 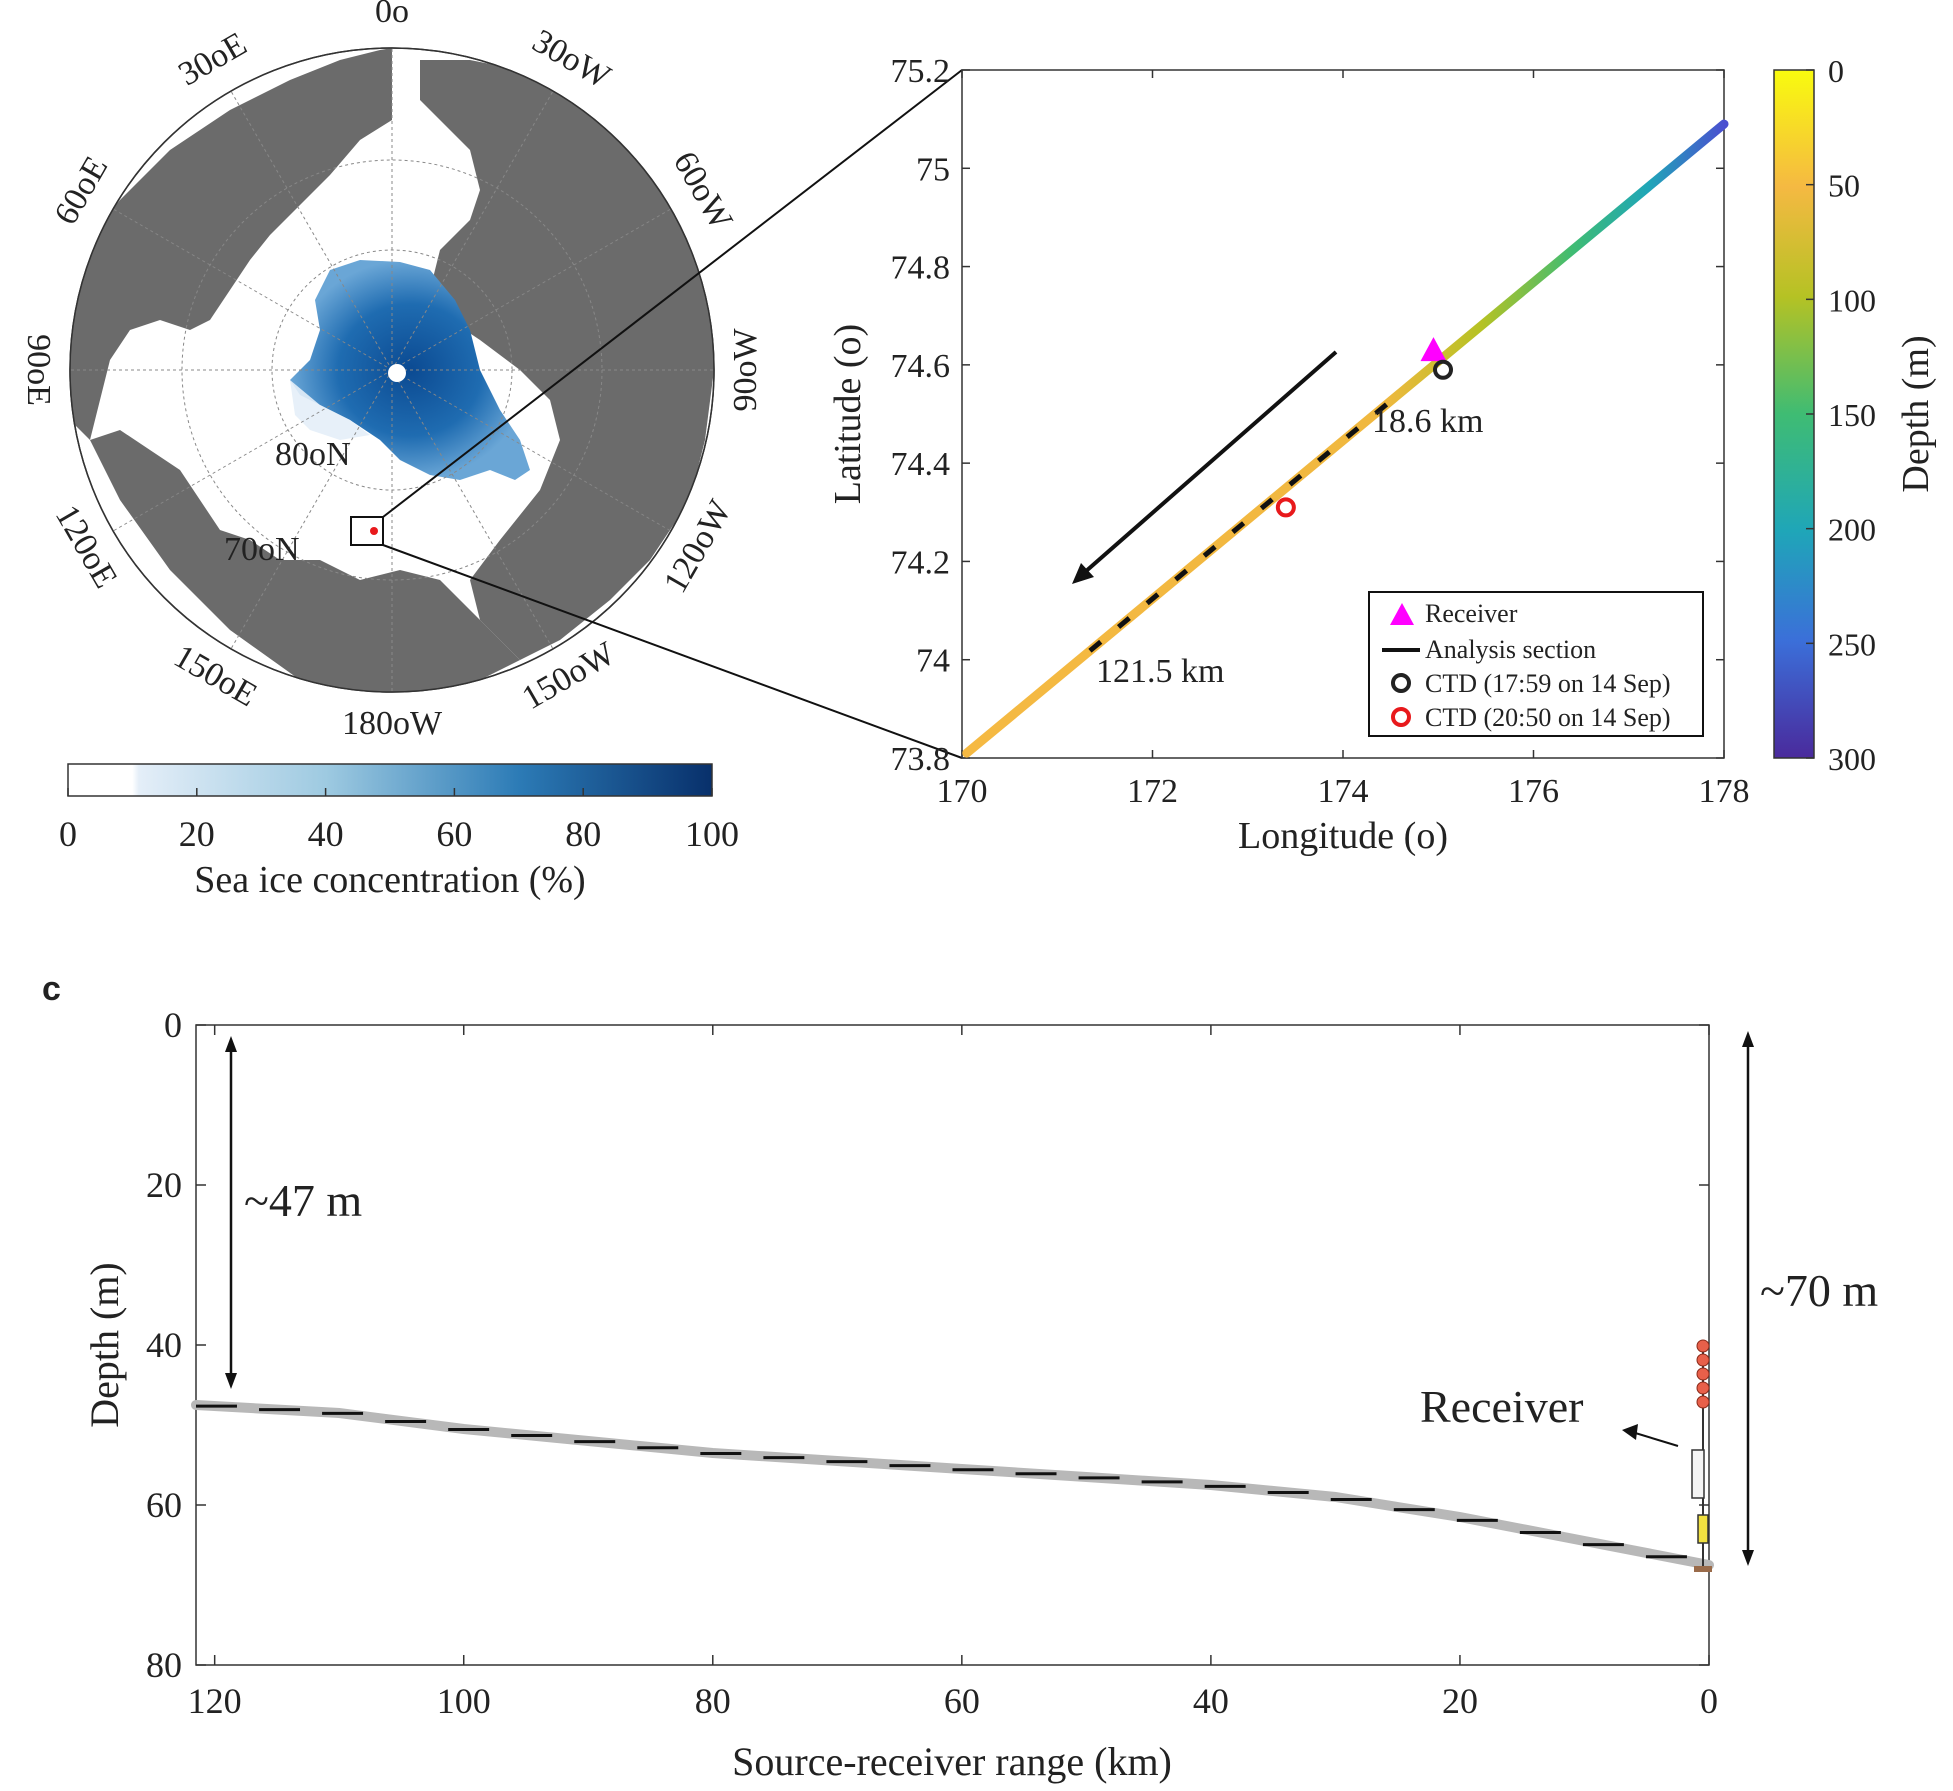 I want to click on track-x-tick: 172, so click(x=1152, y=791).